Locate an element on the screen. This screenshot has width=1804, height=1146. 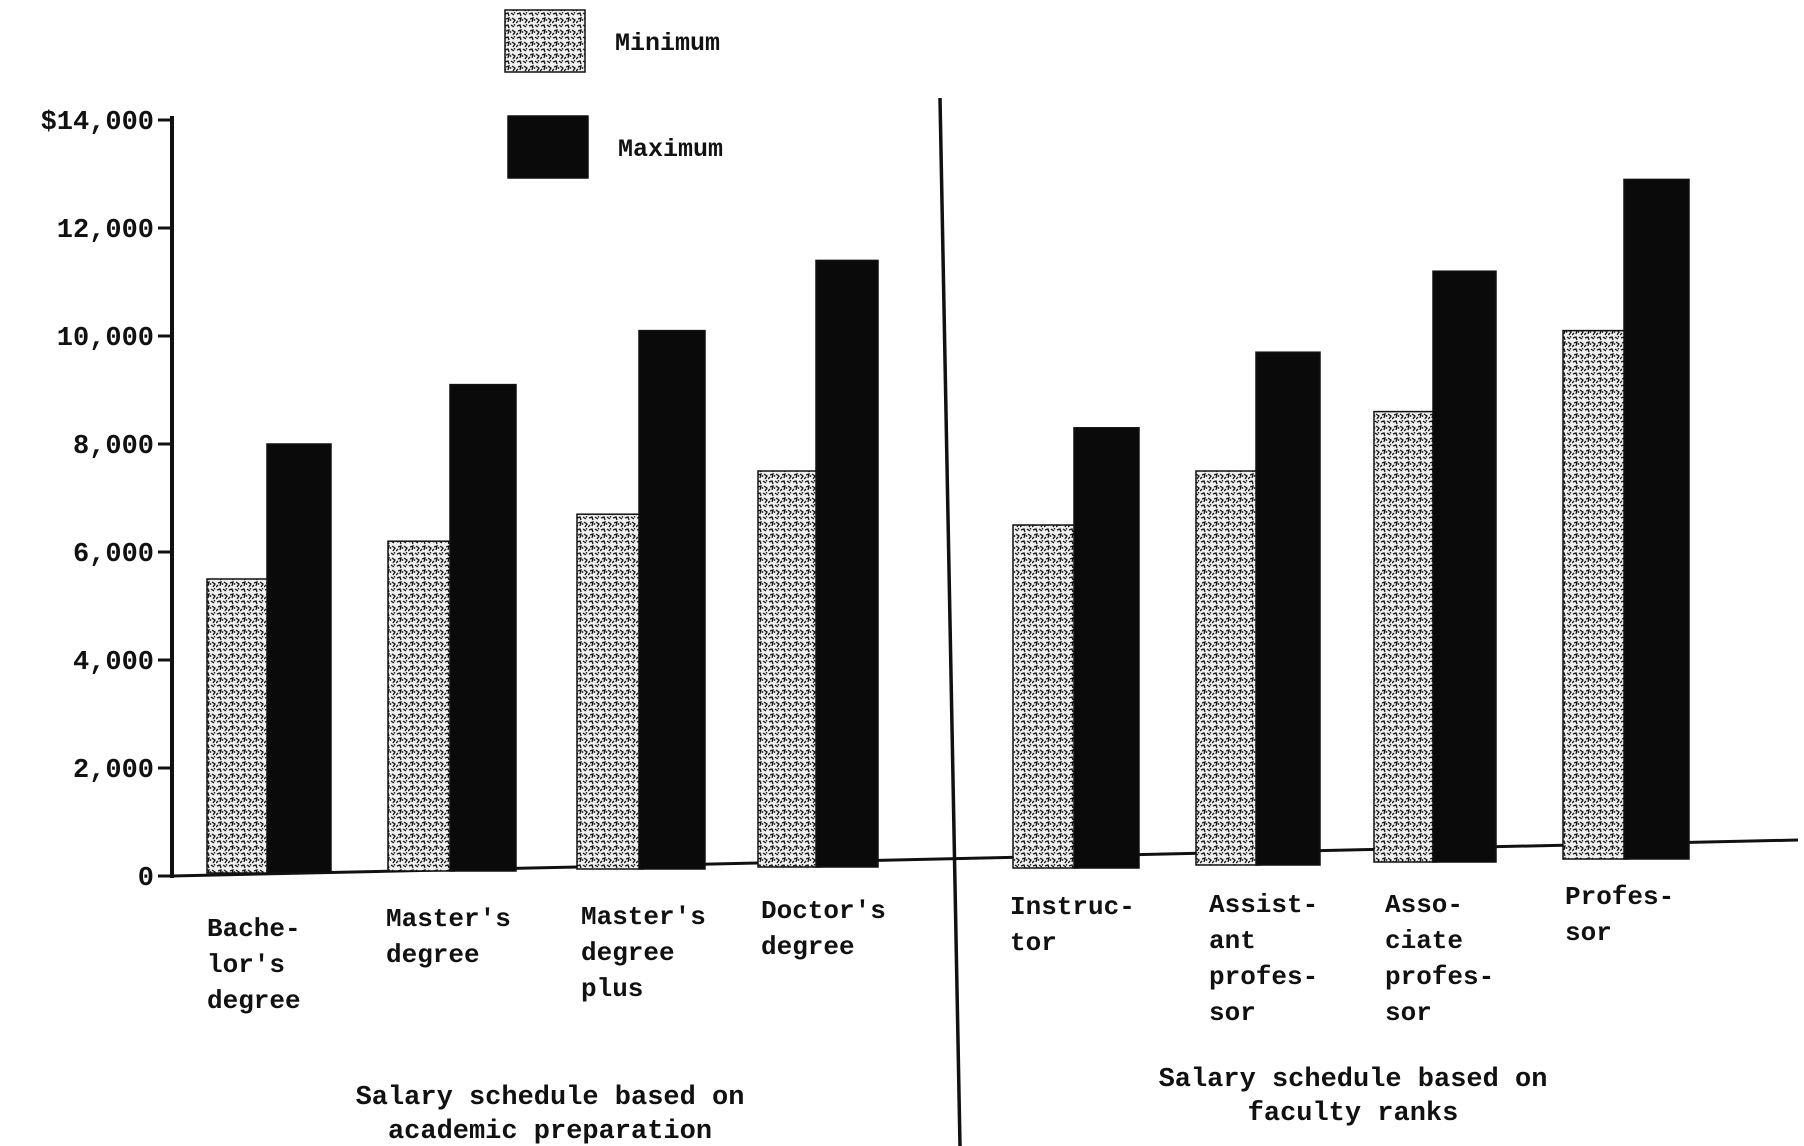
category-label: Master's degree is located at coordinates (448, 937).